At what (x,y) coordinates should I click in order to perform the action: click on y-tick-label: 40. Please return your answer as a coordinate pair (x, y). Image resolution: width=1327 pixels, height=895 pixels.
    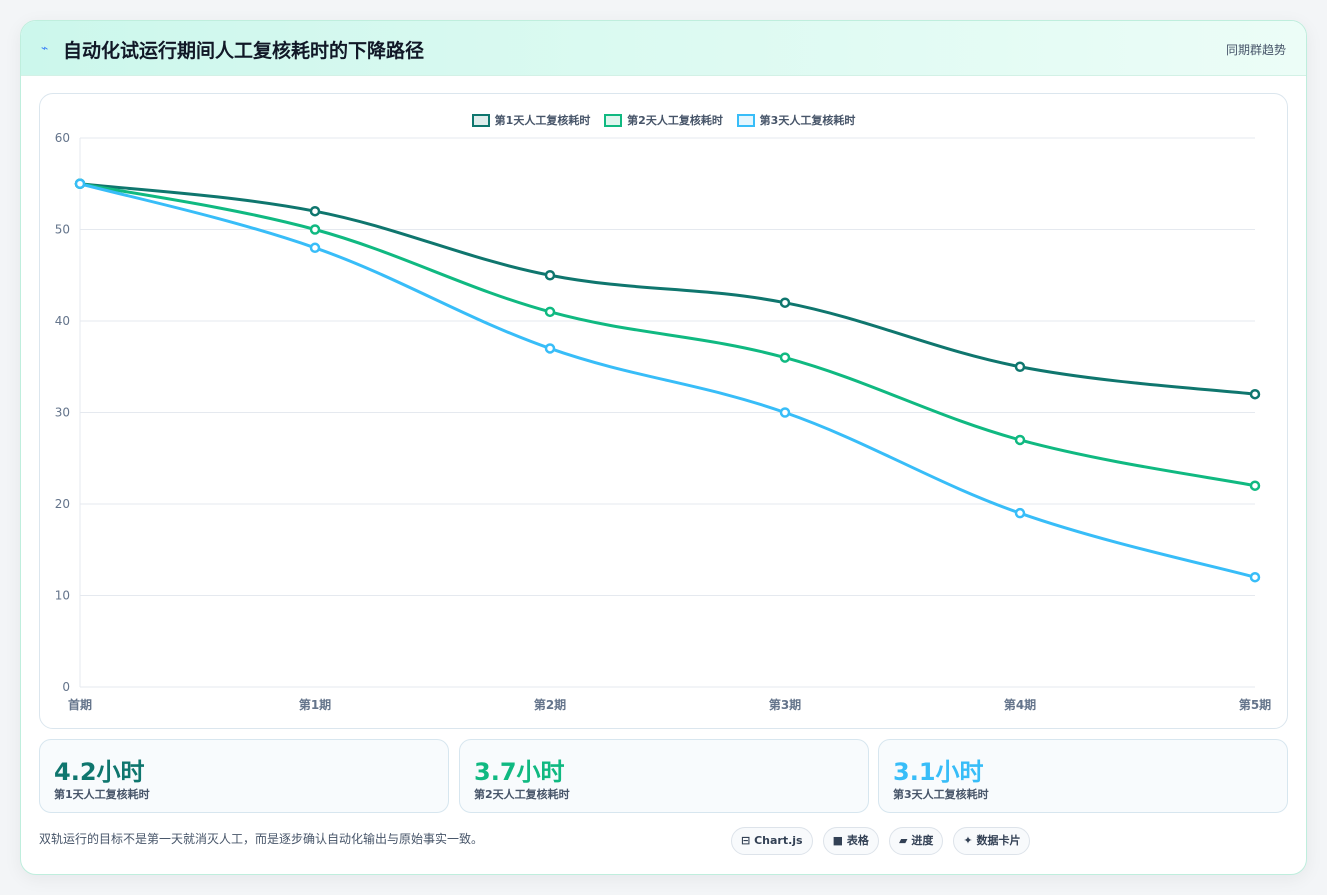
    Looking at the image, I should click on (62, 321).